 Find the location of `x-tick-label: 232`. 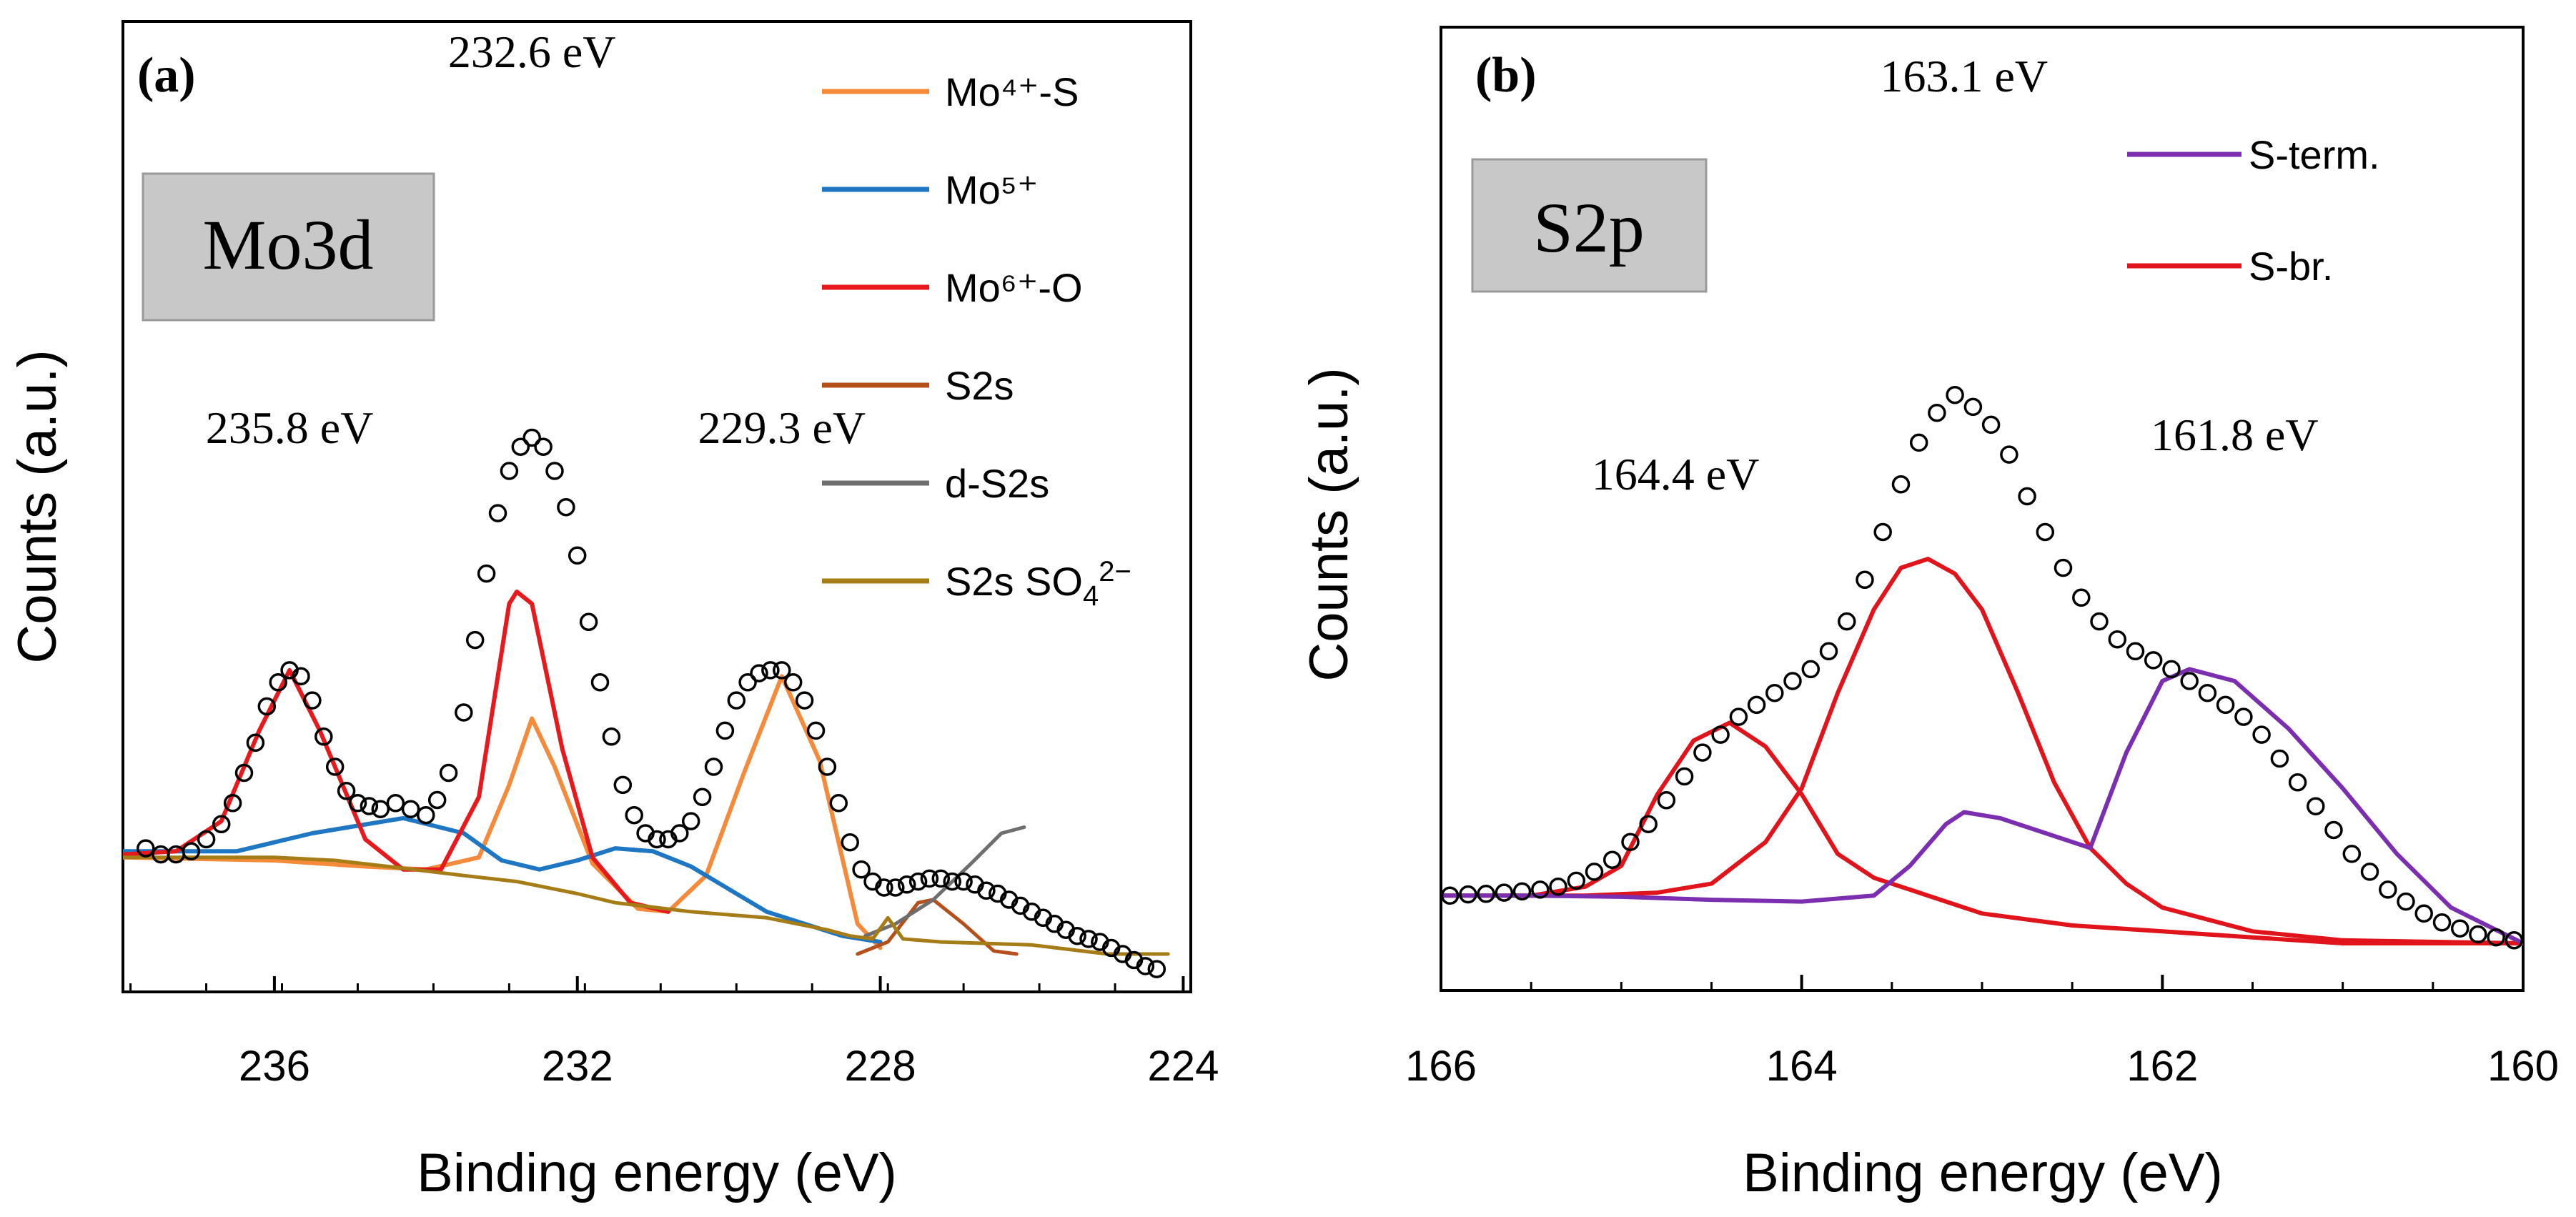

x-tick-label: 232 is located at coordinates (577, 1066).